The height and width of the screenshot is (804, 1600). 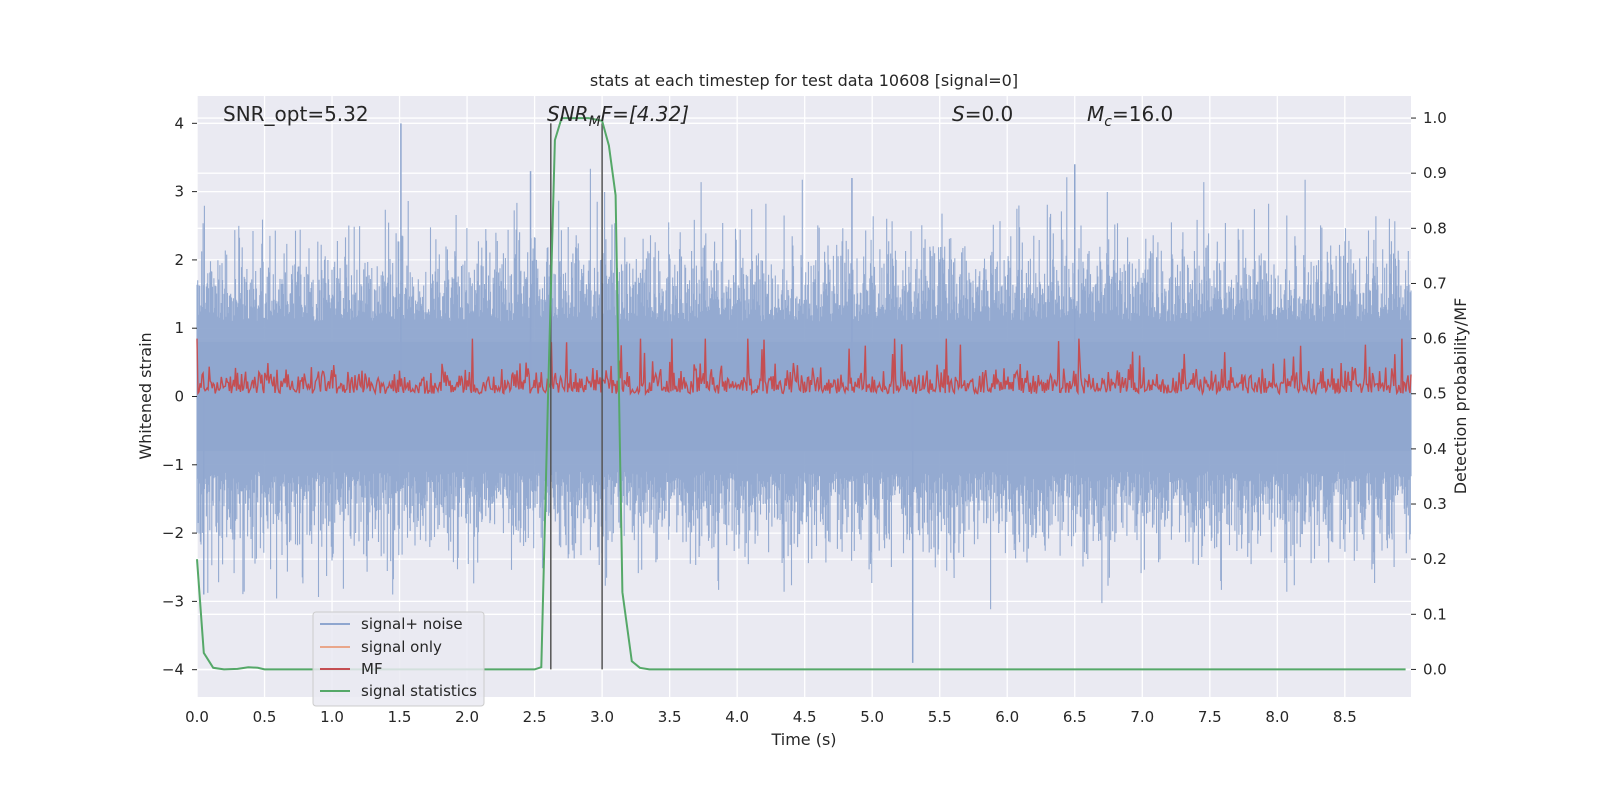 What do you see at coordinates (1007, 717) in the screenshot?
I see `x-tick-label: 6.0` at bounding box center [1007, 717].